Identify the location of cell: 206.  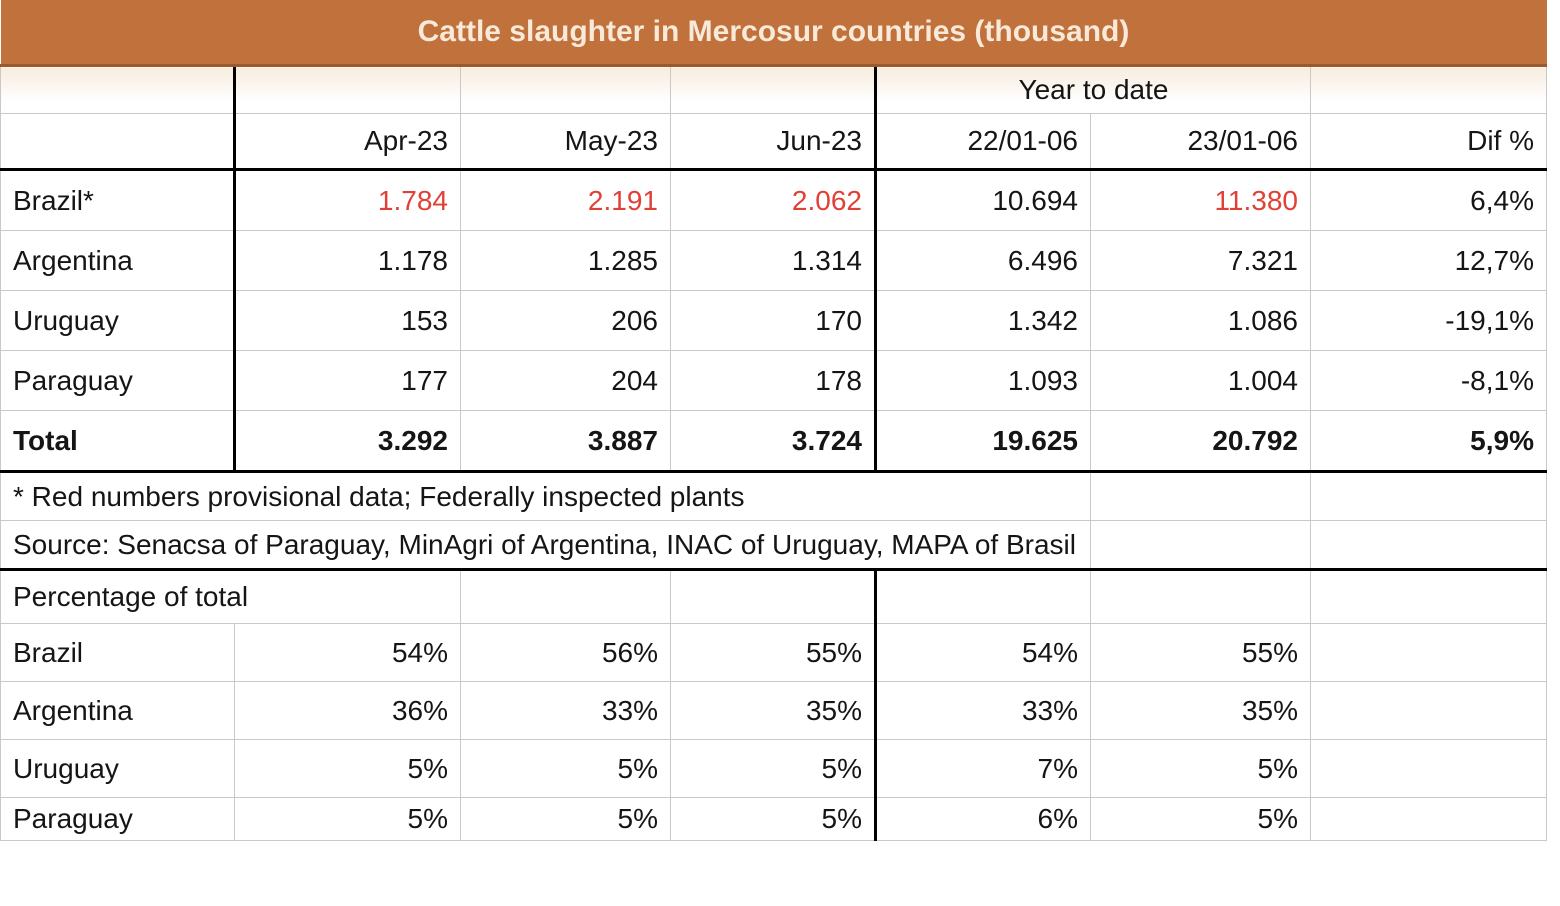
(565, 320).